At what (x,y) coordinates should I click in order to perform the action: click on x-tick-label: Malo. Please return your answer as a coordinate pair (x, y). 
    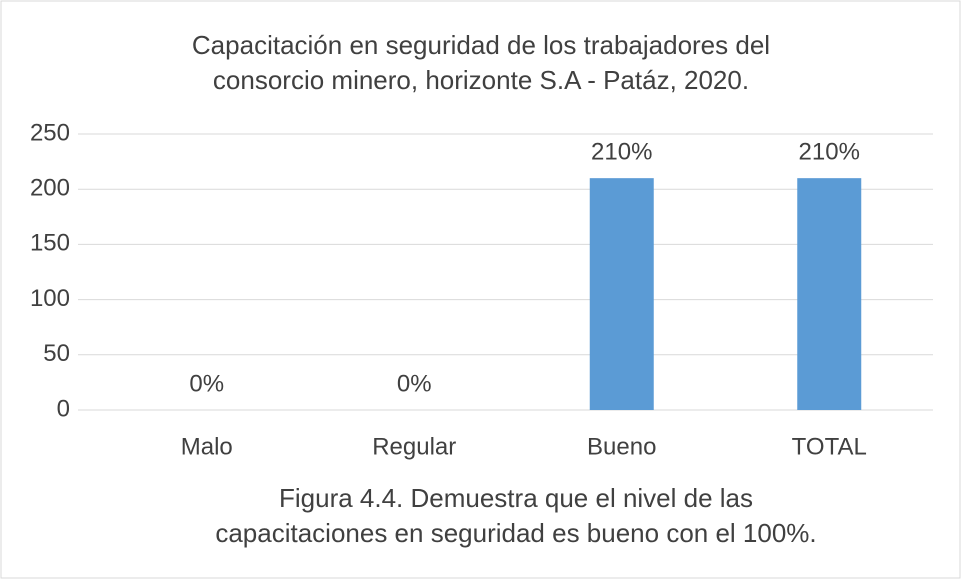
    Looking at the image, I should click on (207, 446).